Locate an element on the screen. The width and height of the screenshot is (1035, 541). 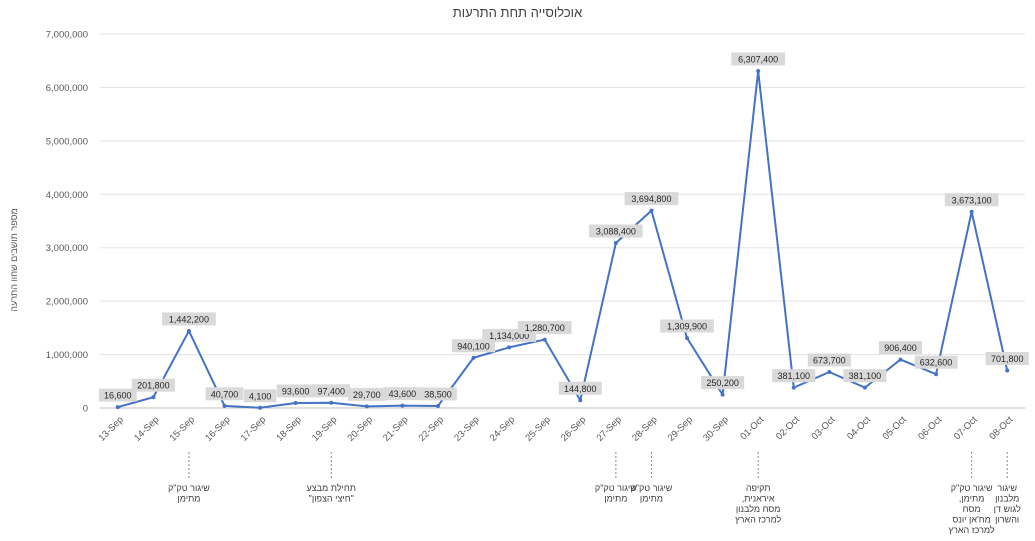
data-label: 1,442,200 is located at coordinates (189, 319).